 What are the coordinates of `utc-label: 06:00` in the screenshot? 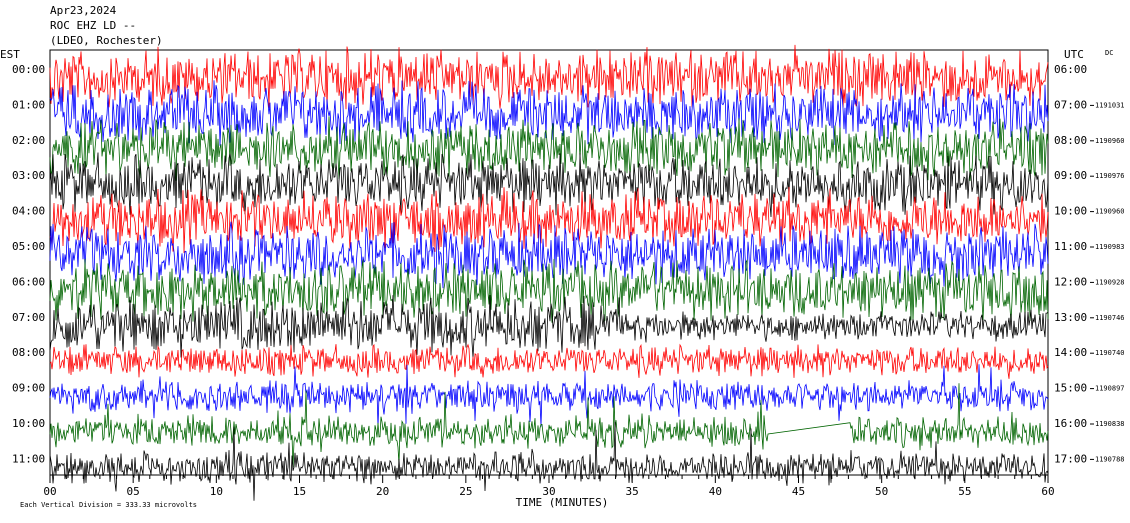 It's located at (1070, 69).